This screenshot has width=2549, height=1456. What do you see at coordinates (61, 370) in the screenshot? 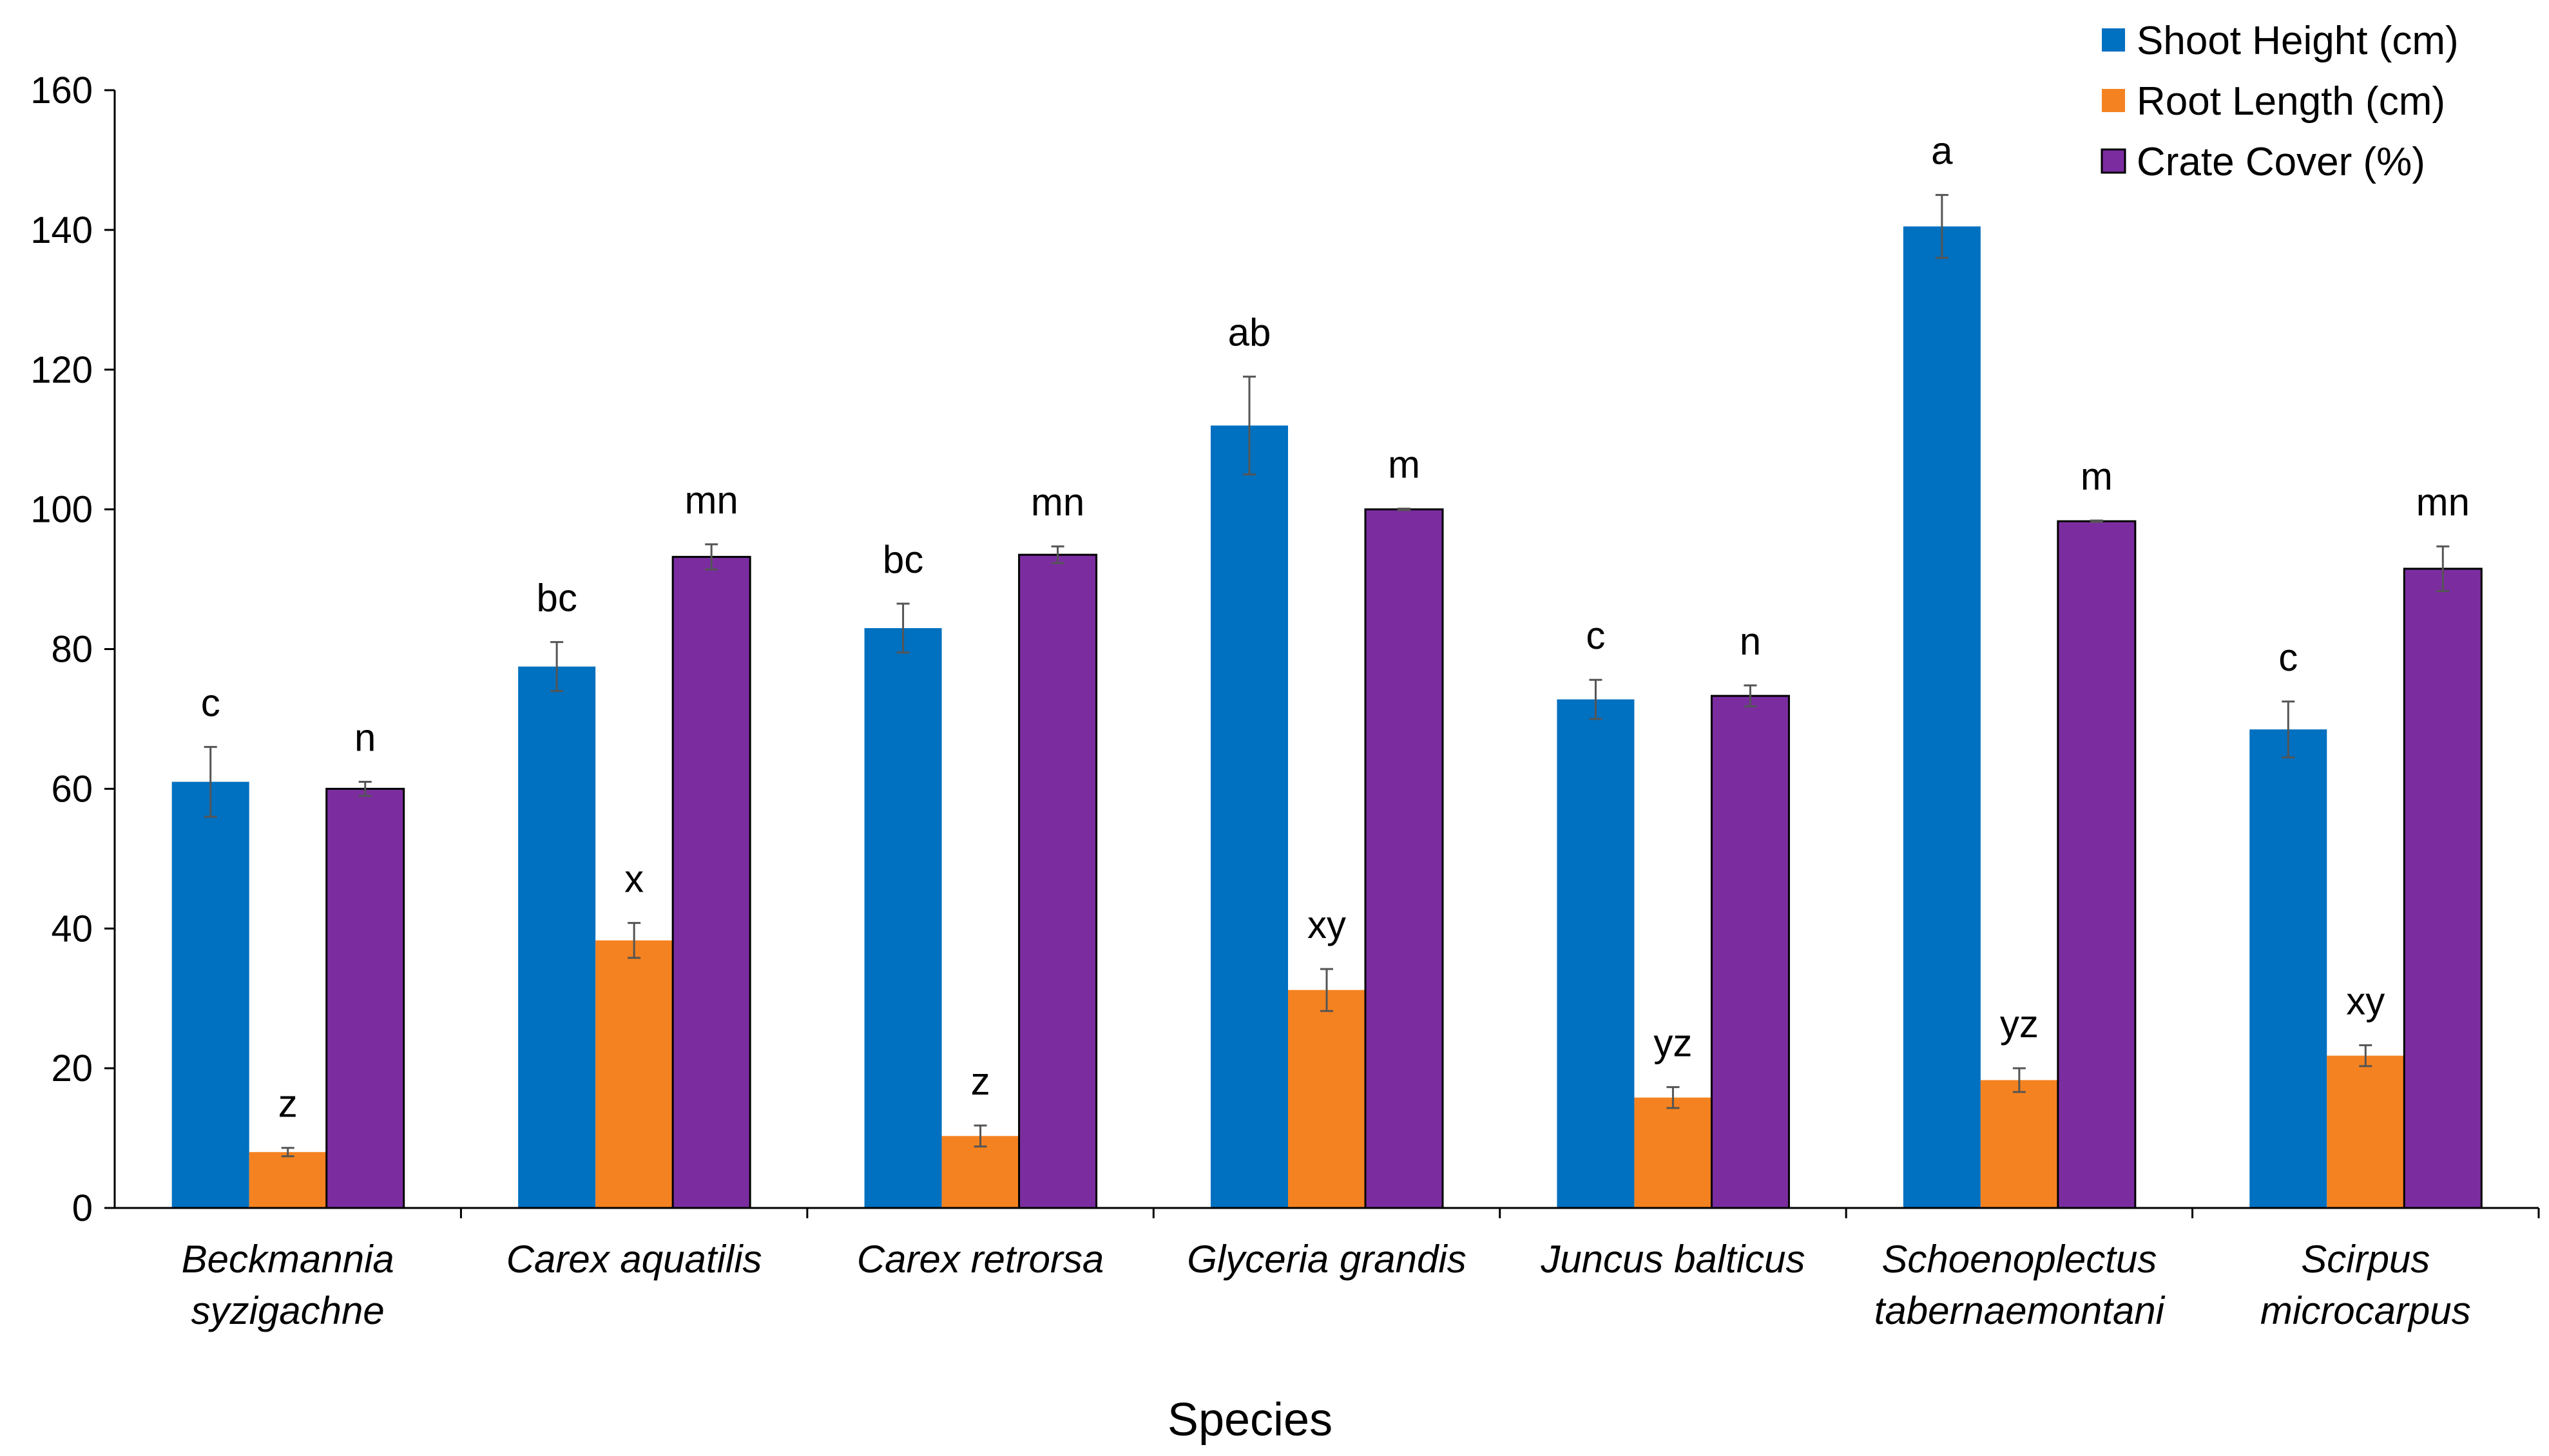
I see `y-tick-label: 120` at bounding box center [61, 370].